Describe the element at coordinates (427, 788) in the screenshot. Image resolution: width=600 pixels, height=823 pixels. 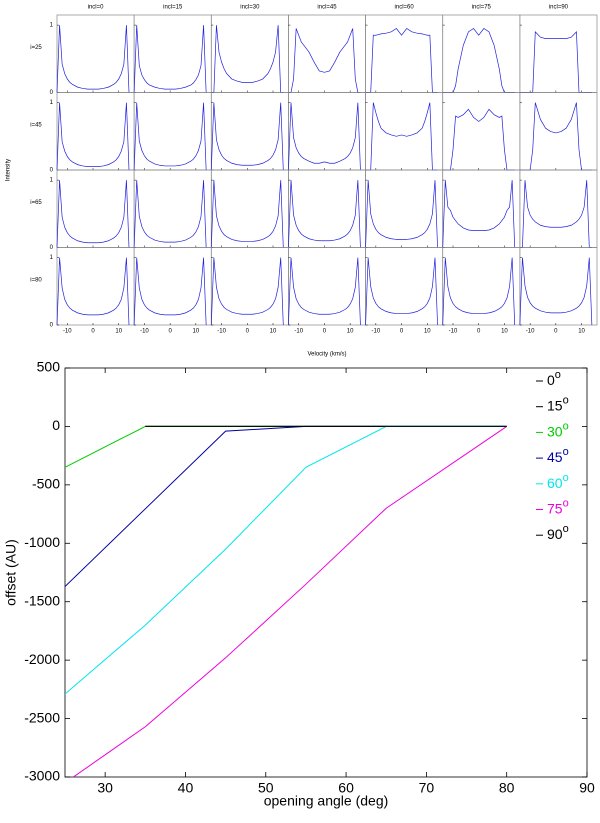
I see `x-tick-label: 70` at that location.